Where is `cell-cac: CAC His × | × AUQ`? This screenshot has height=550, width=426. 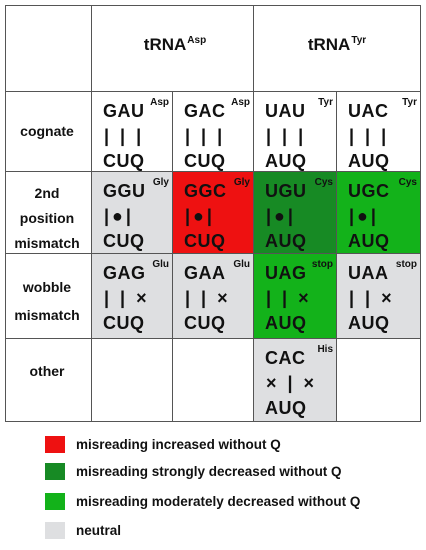 cell-cac: CAC His × | × AUQ is located at coordinates (295, 380).